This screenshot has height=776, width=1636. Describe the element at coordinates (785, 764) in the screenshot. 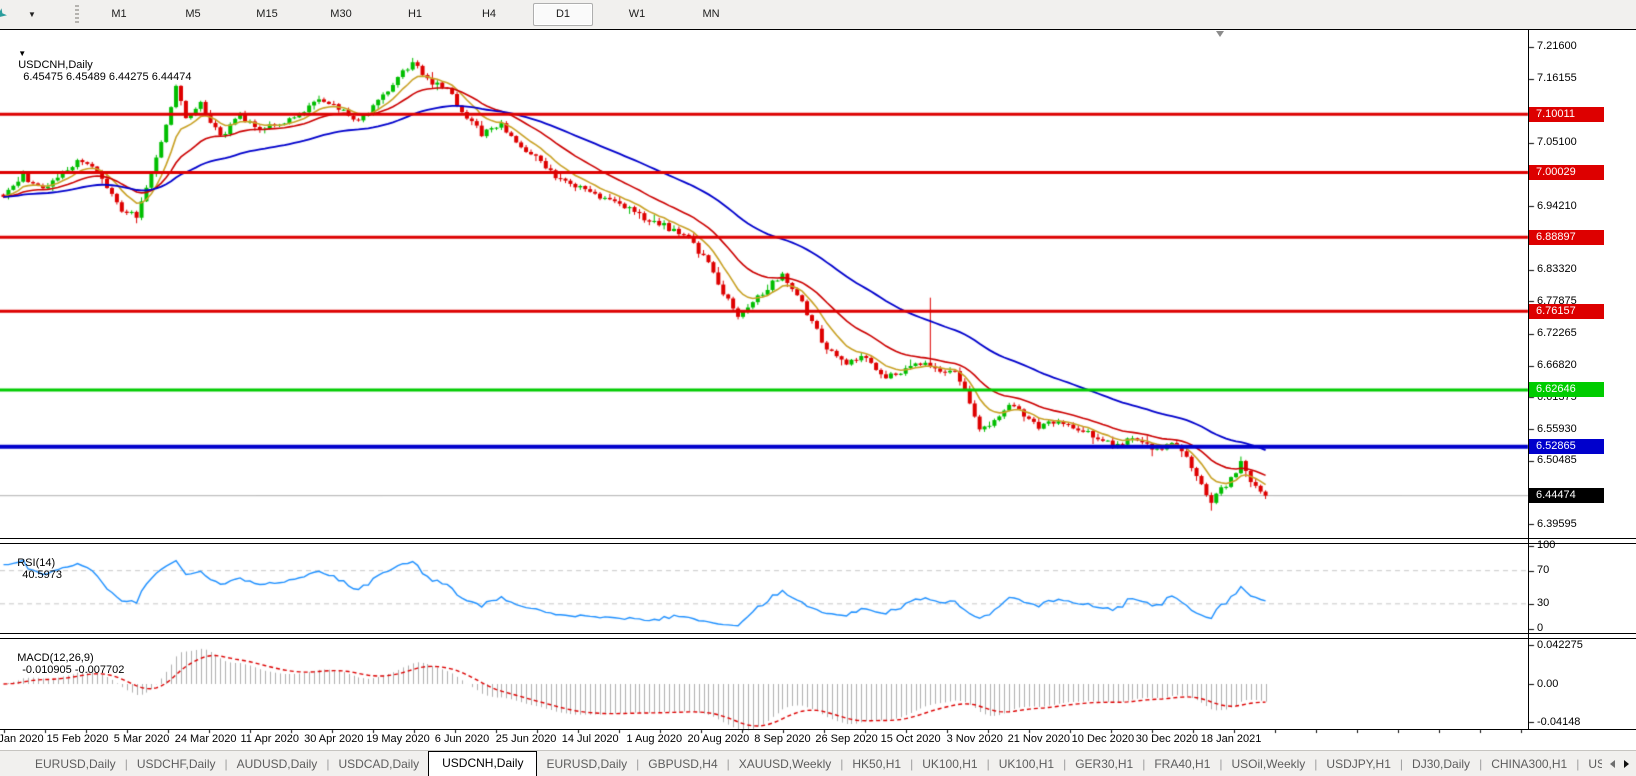

I see `tab-XAUUSD-Weekly: XAUUSD,Weekly` at that location.